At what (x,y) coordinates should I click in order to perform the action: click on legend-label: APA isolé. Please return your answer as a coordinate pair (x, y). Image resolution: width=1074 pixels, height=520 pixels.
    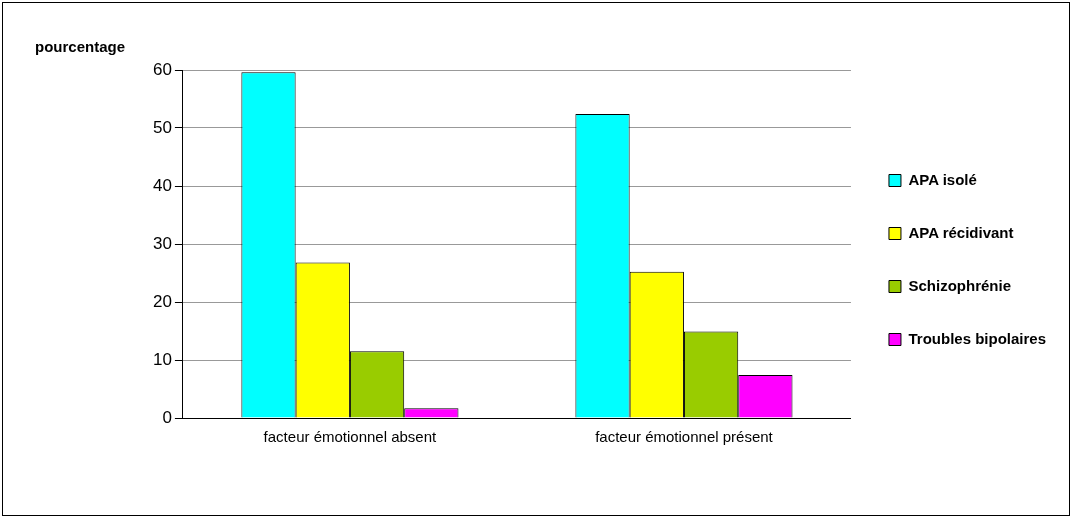
    Looking at the image, I should click on (942, 179).